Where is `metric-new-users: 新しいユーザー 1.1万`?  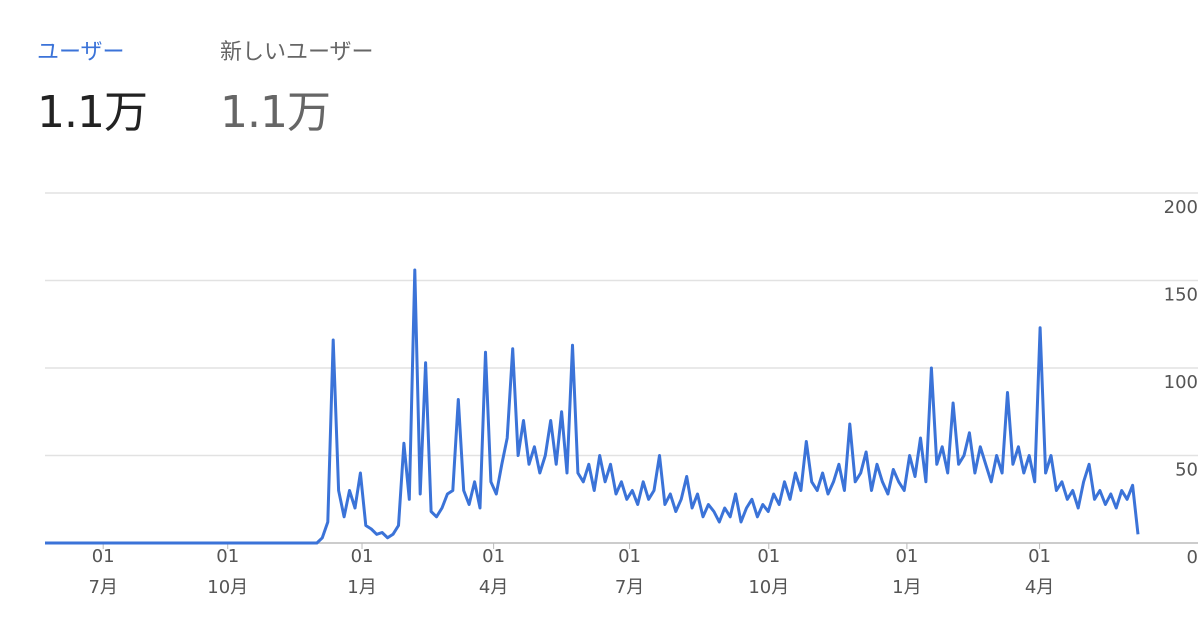 metric-new-users: 新しいユーザー 1.1万 is located at coordinates (297, 87).